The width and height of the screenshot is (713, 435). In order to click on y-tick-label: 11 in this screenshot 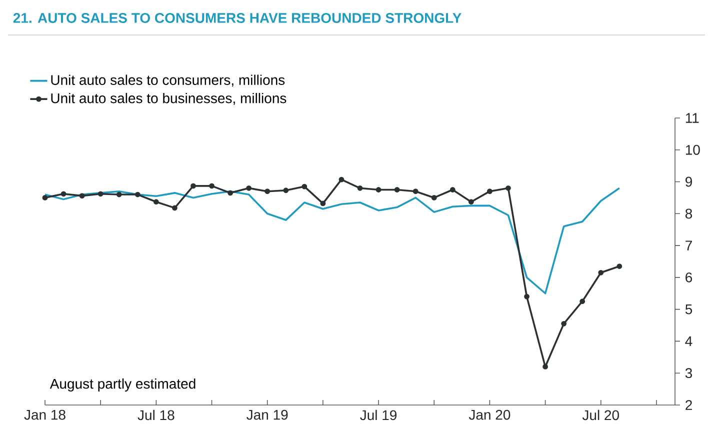, I will do `click(692, 118)`.